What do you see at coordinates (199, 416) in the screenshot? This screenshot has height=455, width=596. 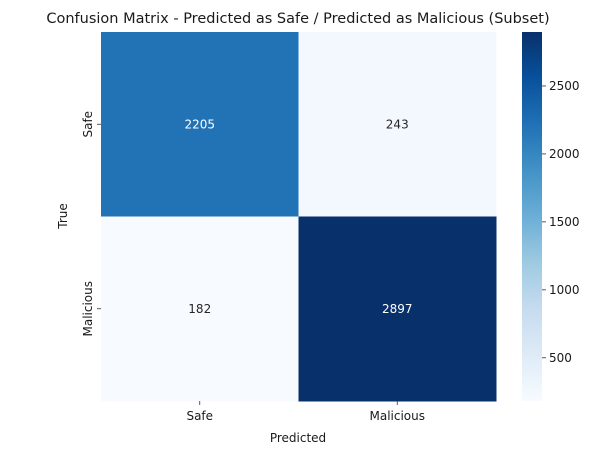 I see `x-tick-label: Safe` at bounding box center [199, 416].